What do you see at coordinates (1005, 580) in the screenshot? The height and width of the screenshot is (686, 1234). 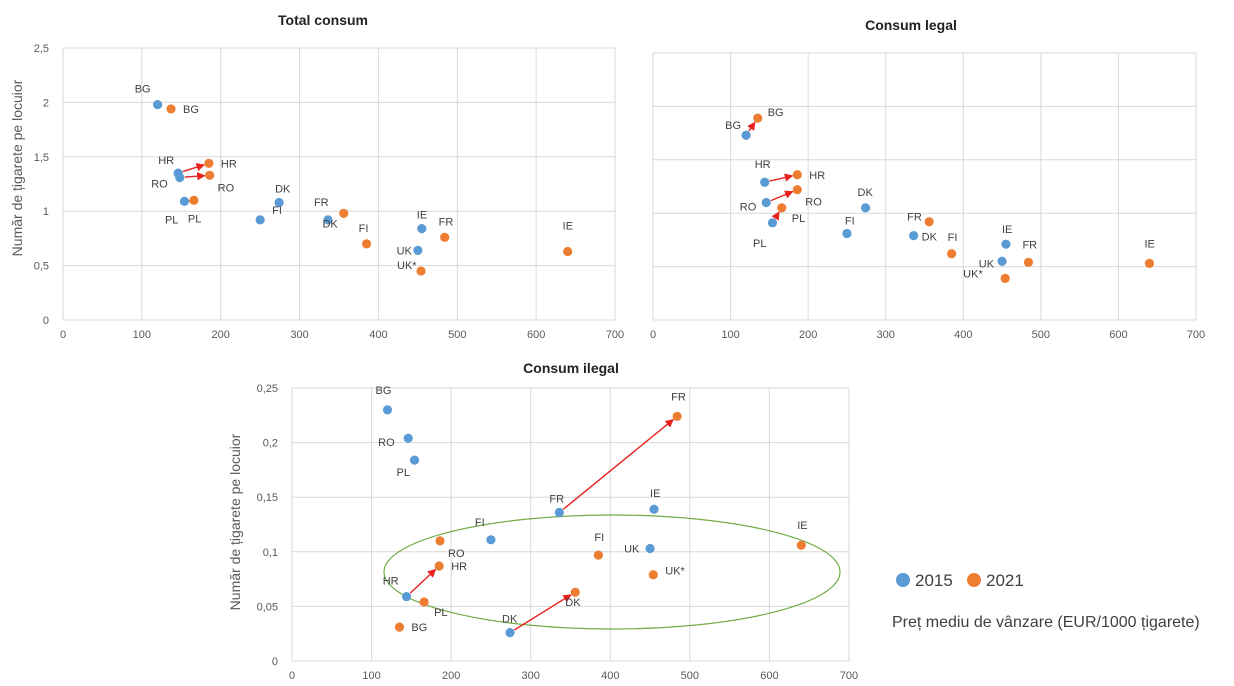 I see `legend-label-2021: 2021` at bounding box center [1005, 580].